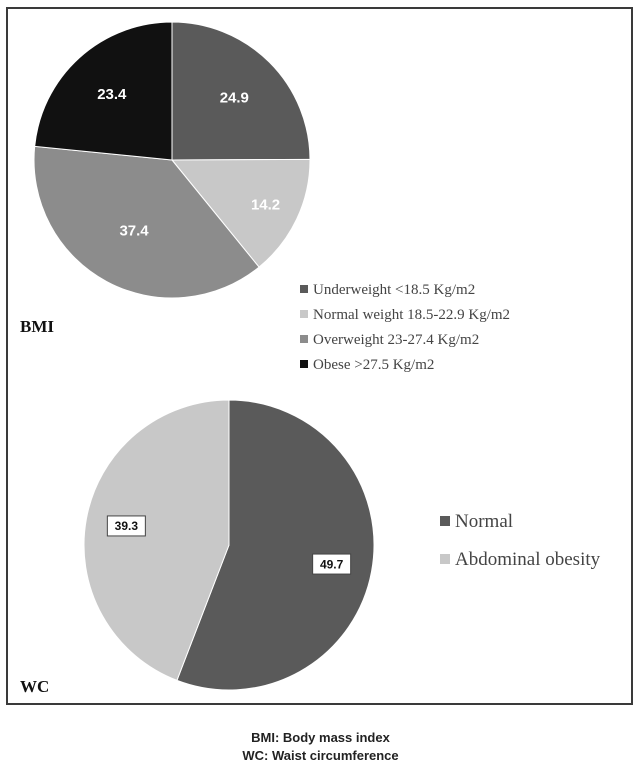  What do you see at coordinates (265, 205) in the screenshot?
I see `data-label-normal-weight-18-5-22-9-kg-m2: 14.2` at bounding box center [265, 205].